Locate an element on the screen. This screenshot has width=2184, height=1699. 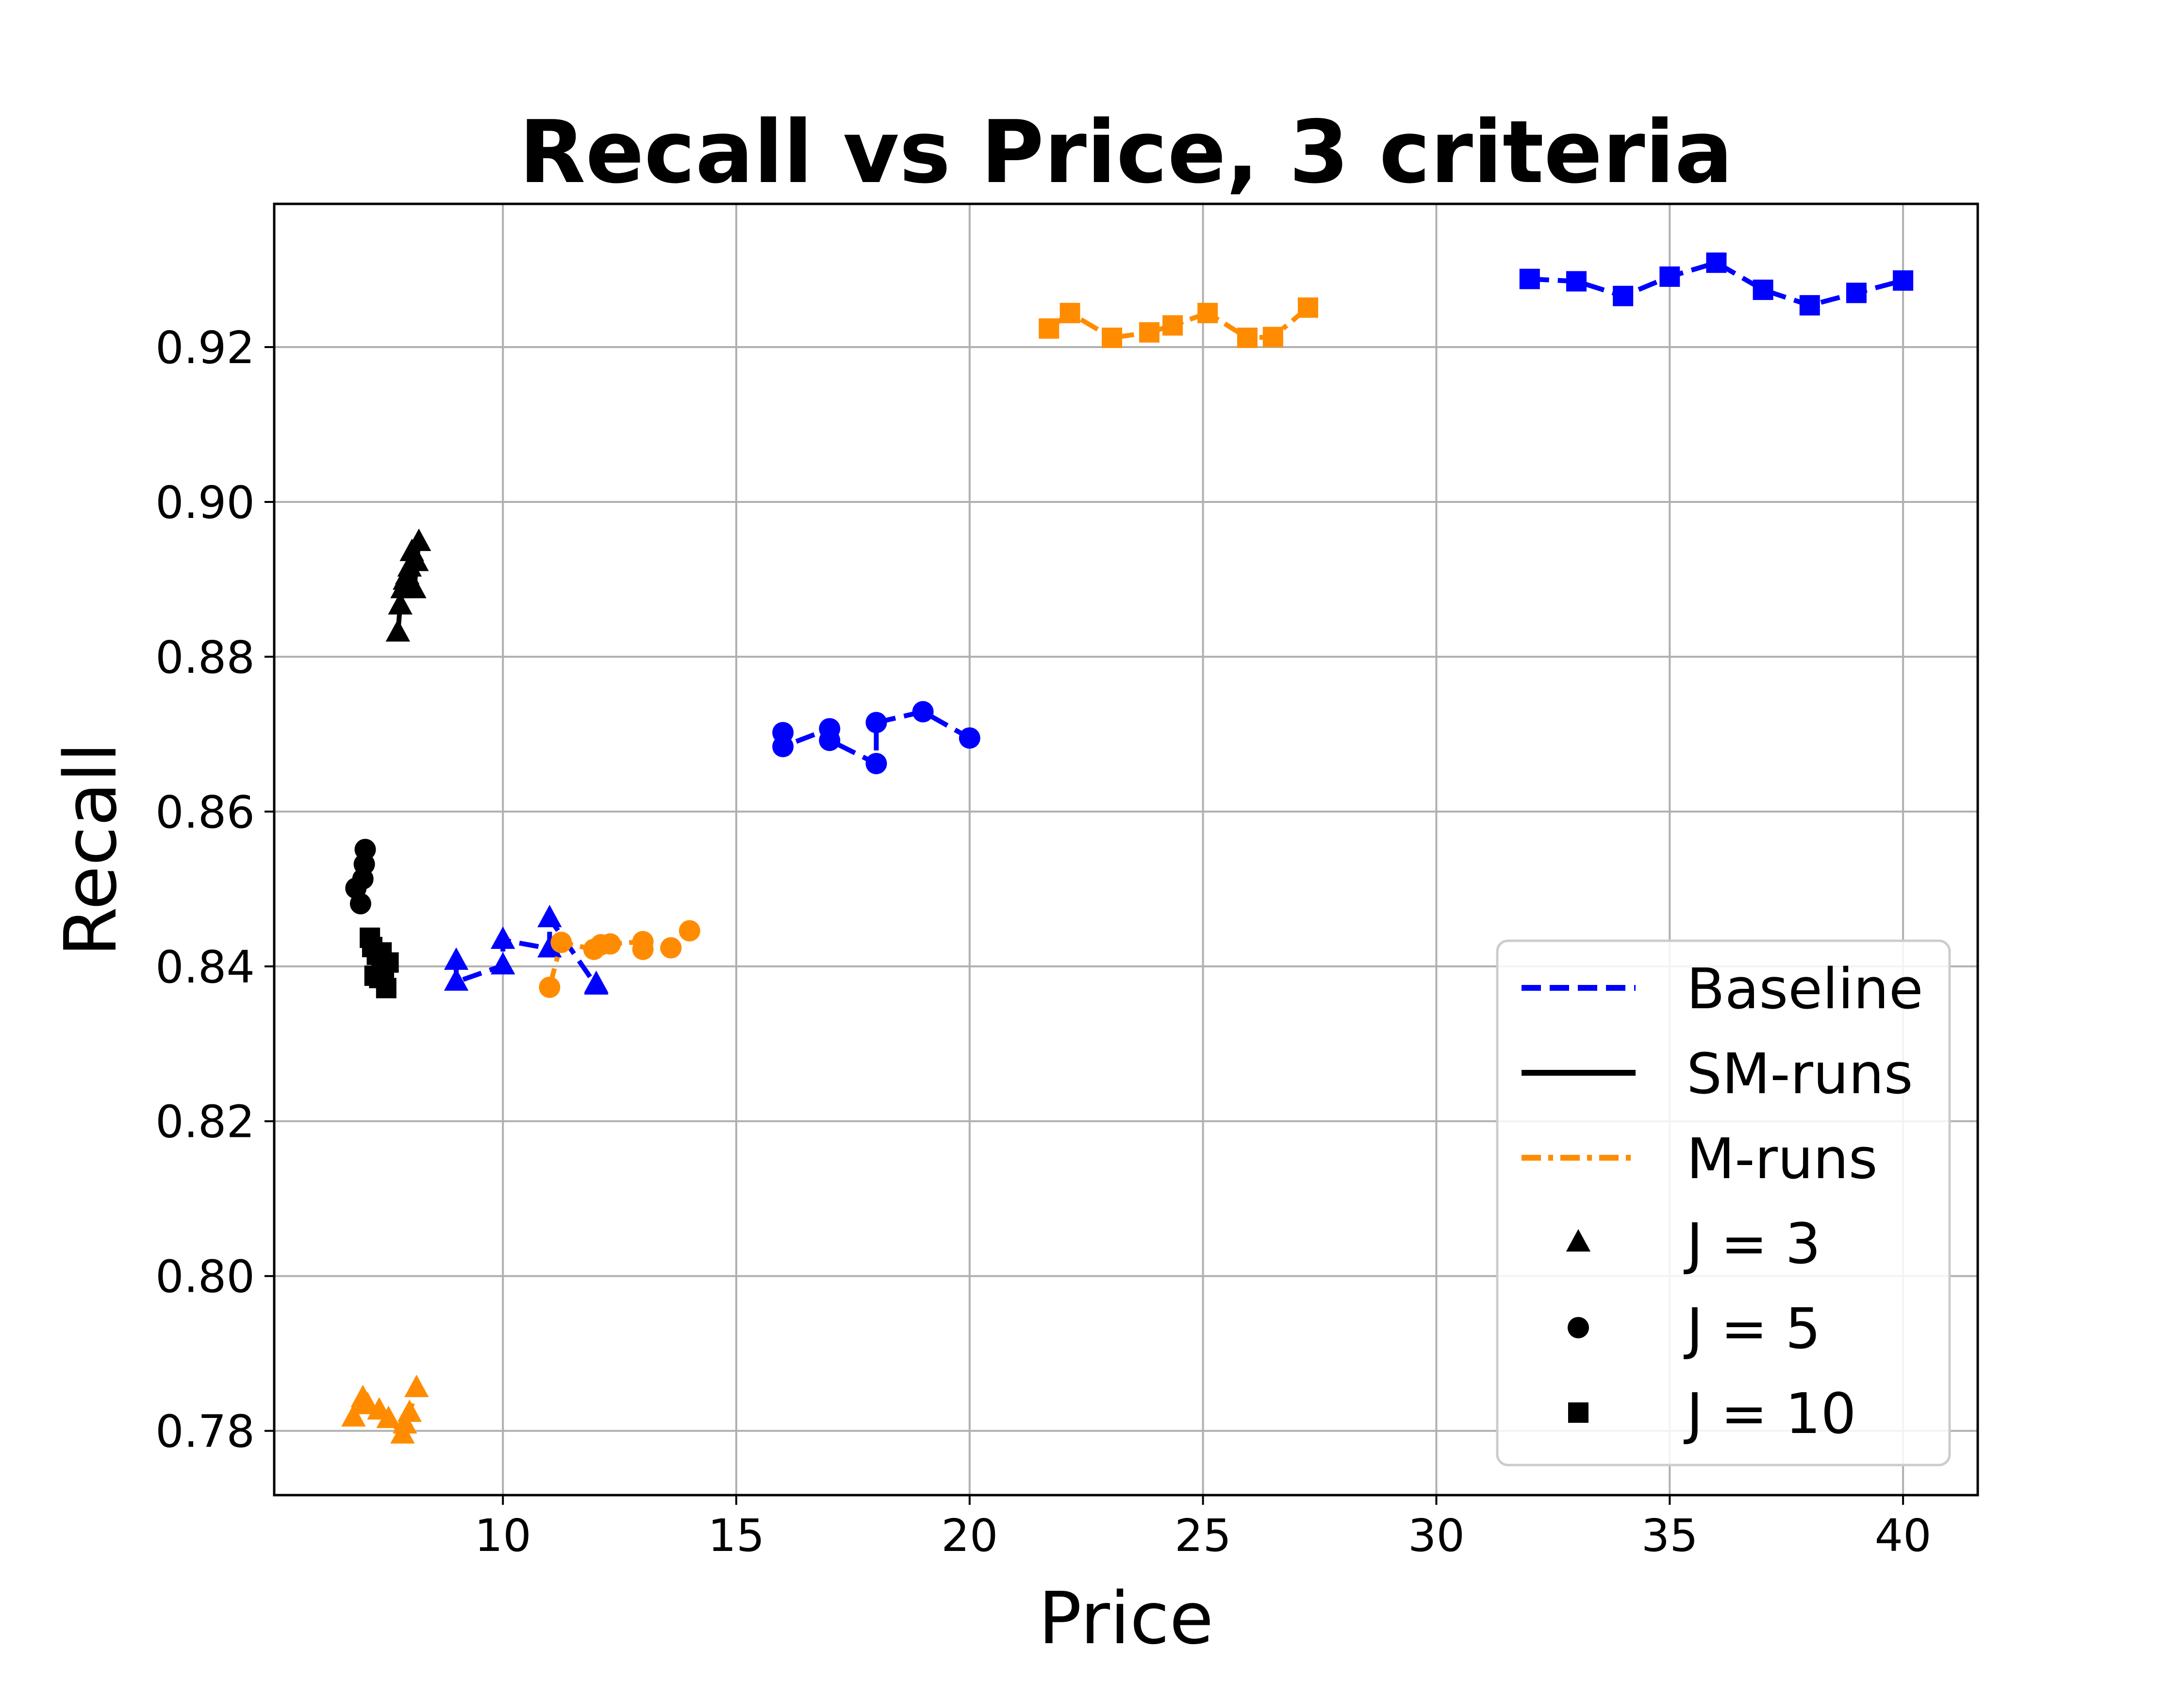
y-tick-label: 0.90 is located at coordinates (205, 503).